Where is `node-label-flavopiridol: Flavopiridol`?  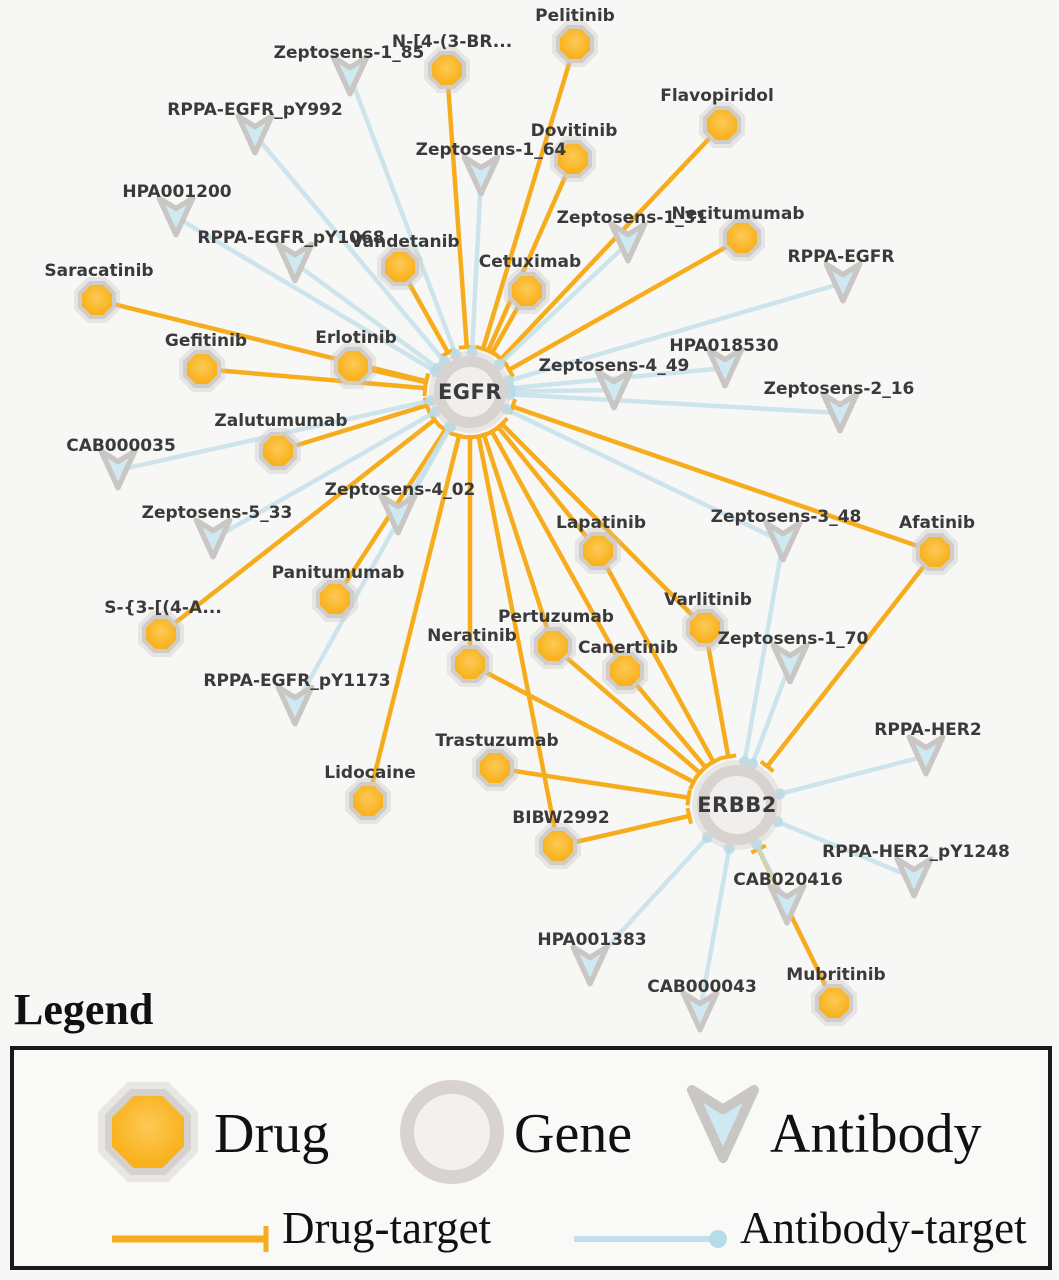
node-label-flavopiridol: Flavopiridol is located at coordinates (717, 96).